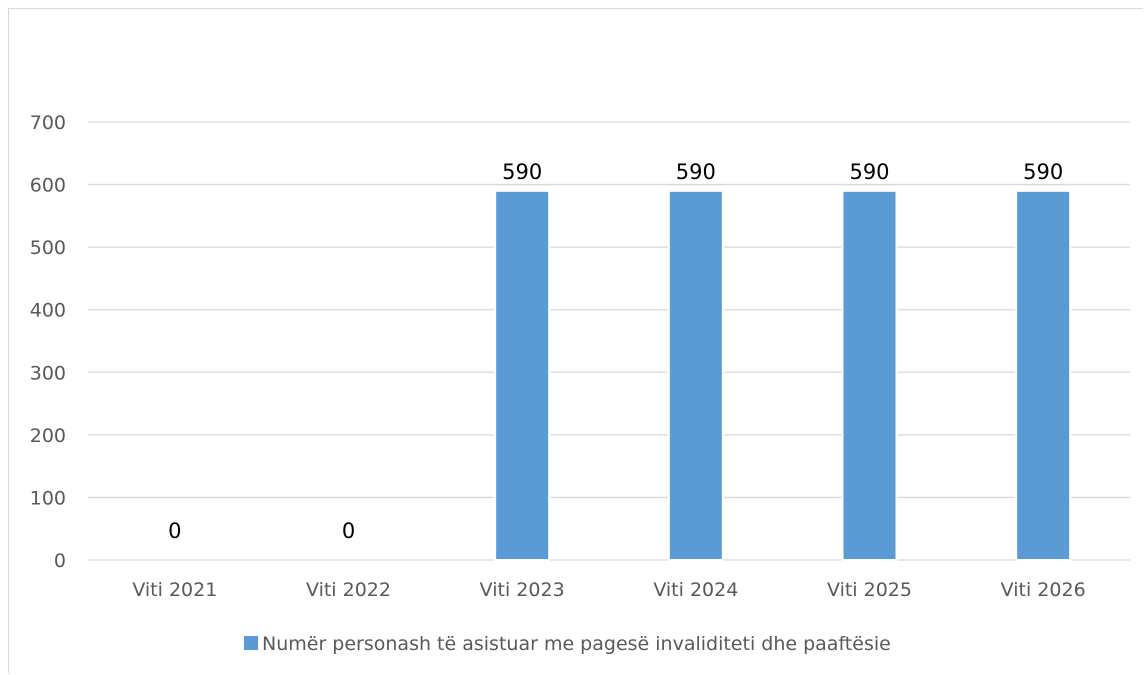 This screenshot has height=675, width=1145. What do you see at coordinates (522, 590) in the screenshot?
I see `x-tick-label: Viti 2023` at bounding box center [522, 590].